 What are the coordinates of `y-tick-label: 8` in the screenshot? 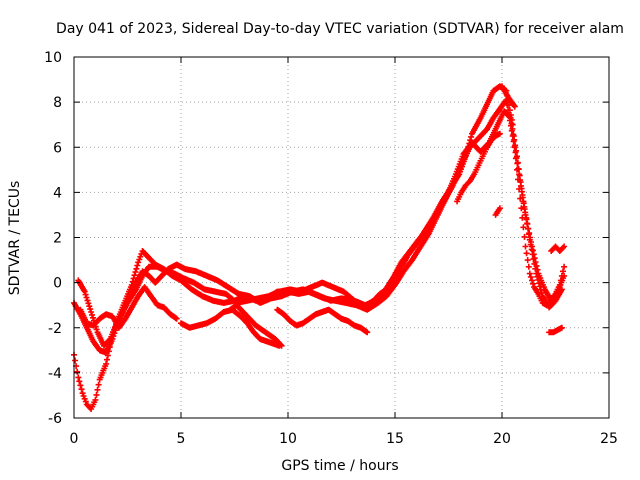 It's located at (57, 103).